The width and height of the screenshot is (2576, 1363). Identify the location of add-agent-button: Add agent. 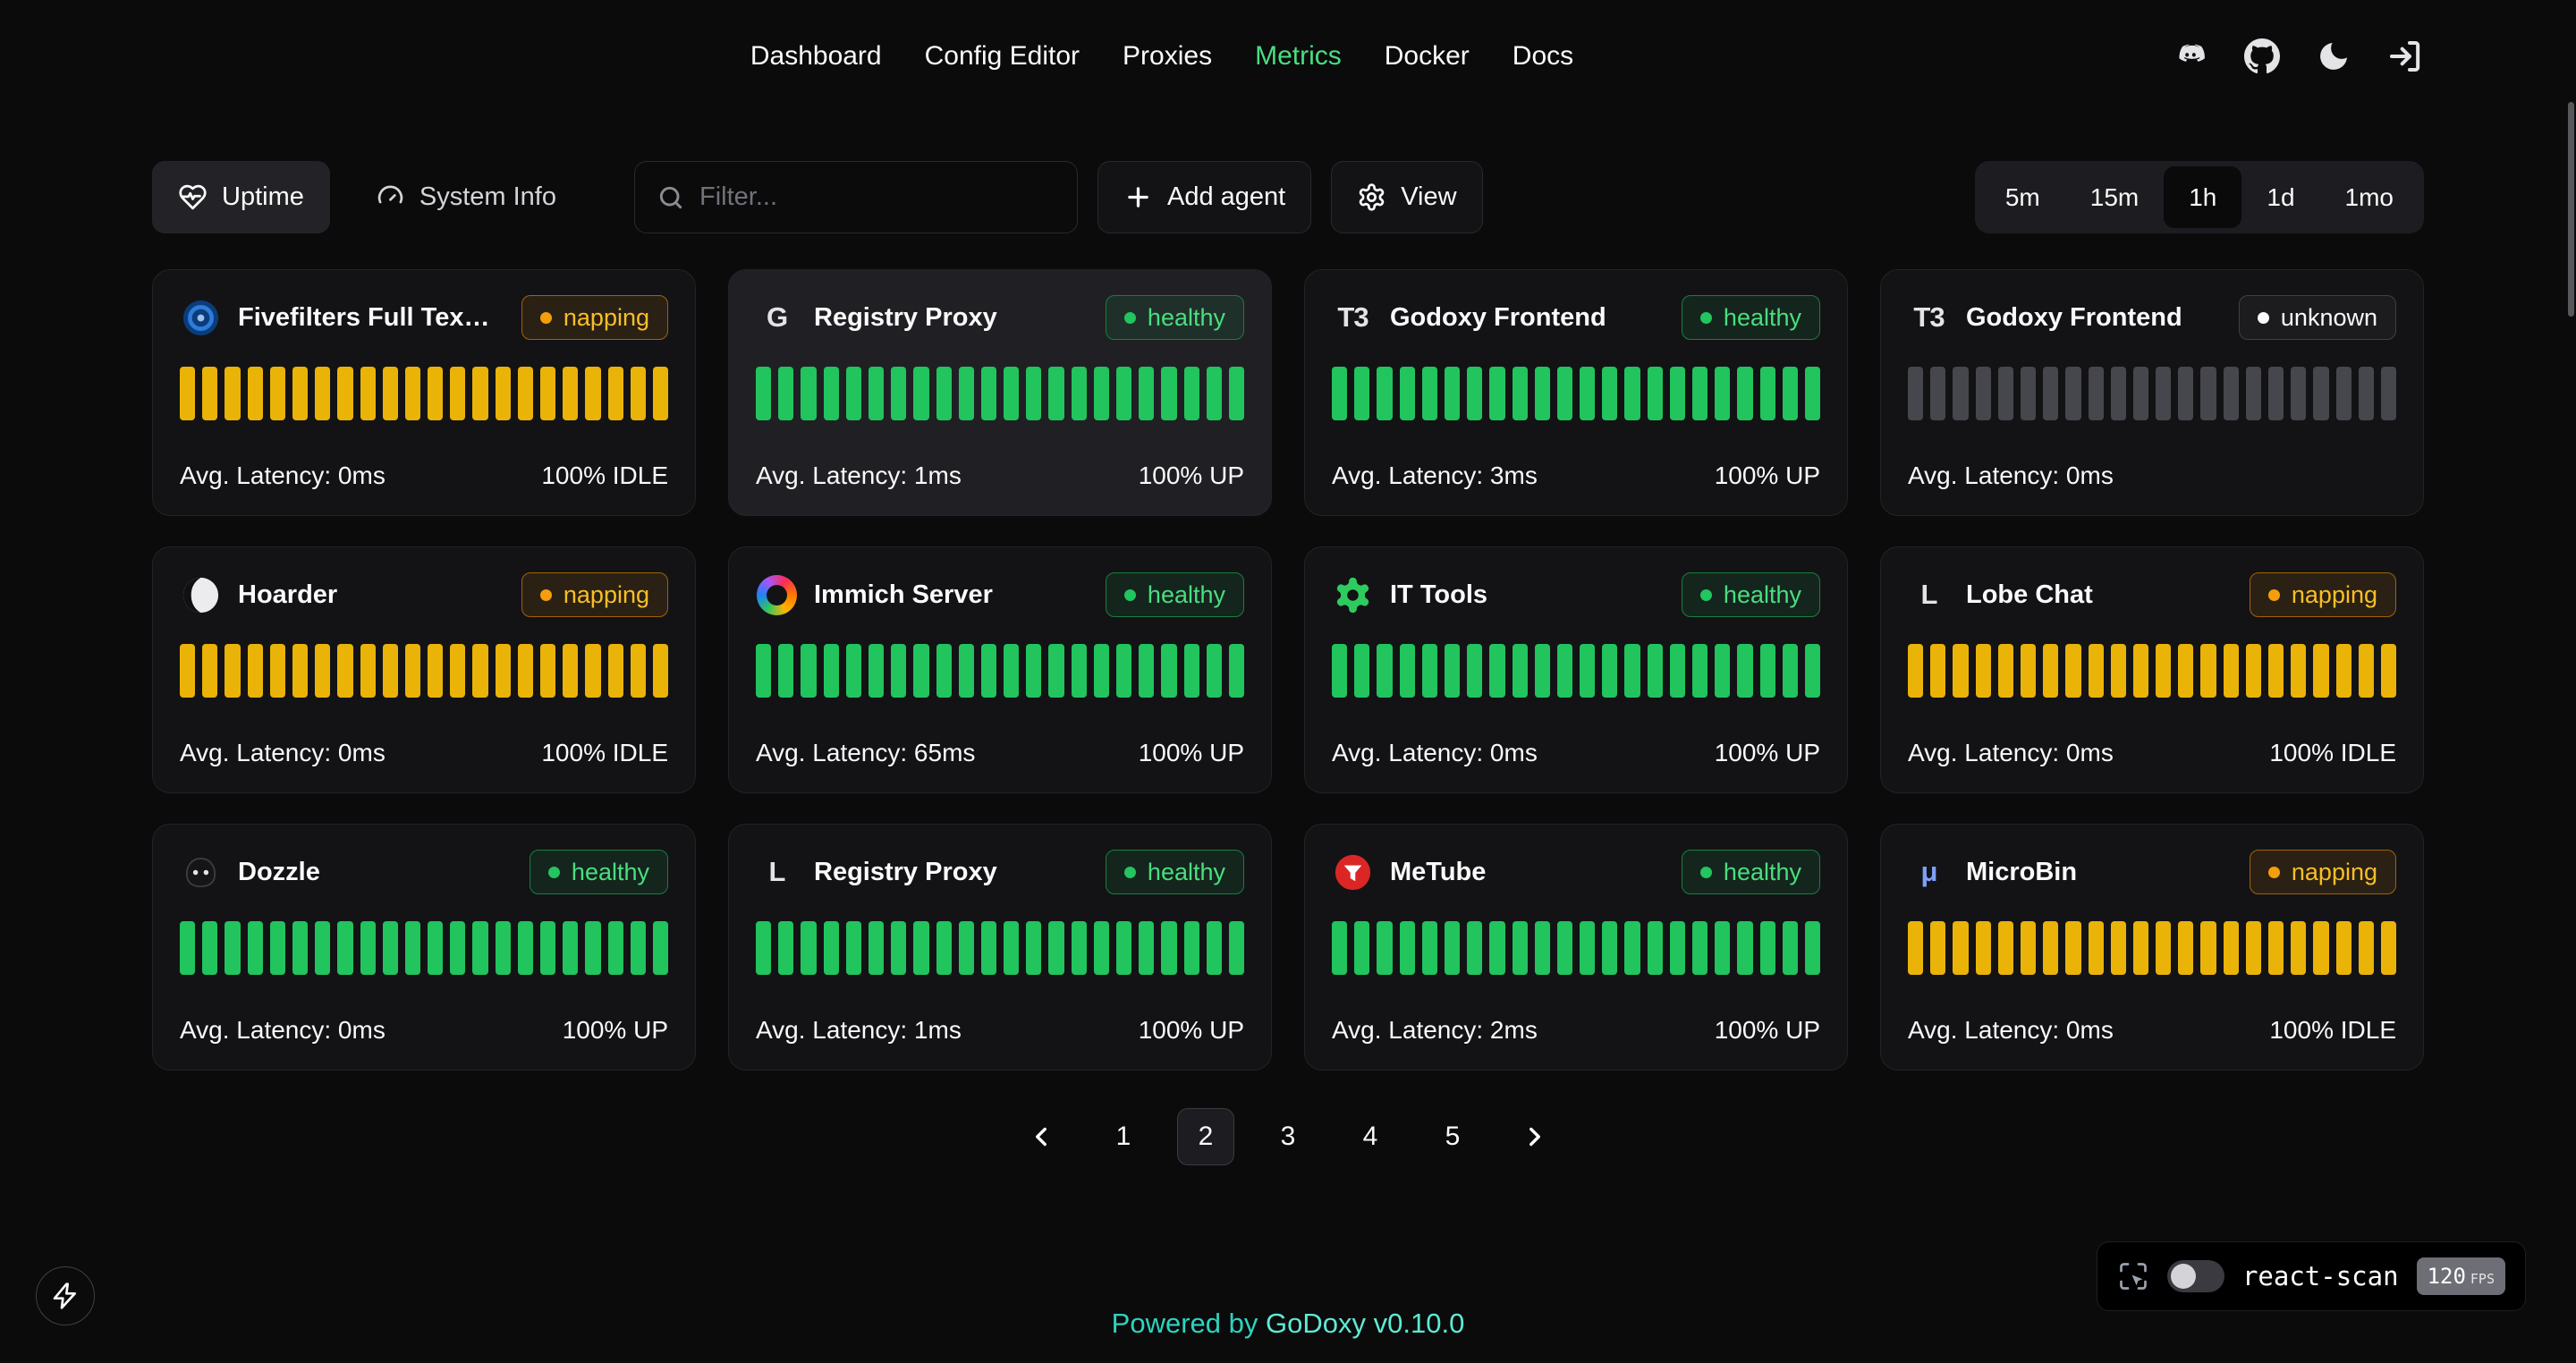
(1204, 197).